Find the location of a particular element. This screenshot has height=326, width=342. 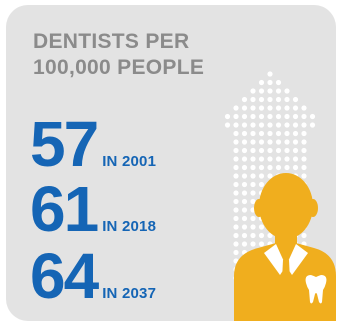

stat-value: 64 is located at coordinates (64, 276).